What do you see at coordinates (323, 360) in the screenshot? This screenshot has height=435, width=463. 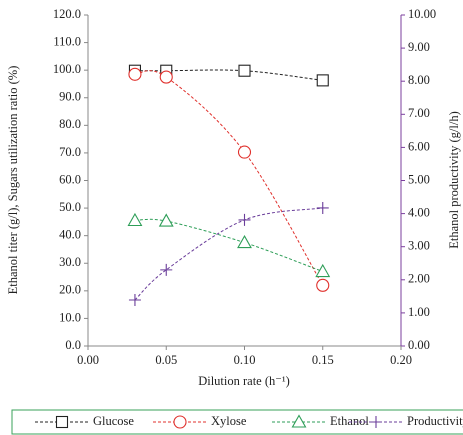 I see `x-tick-label: 0.15` at bounding box center [323, 360].